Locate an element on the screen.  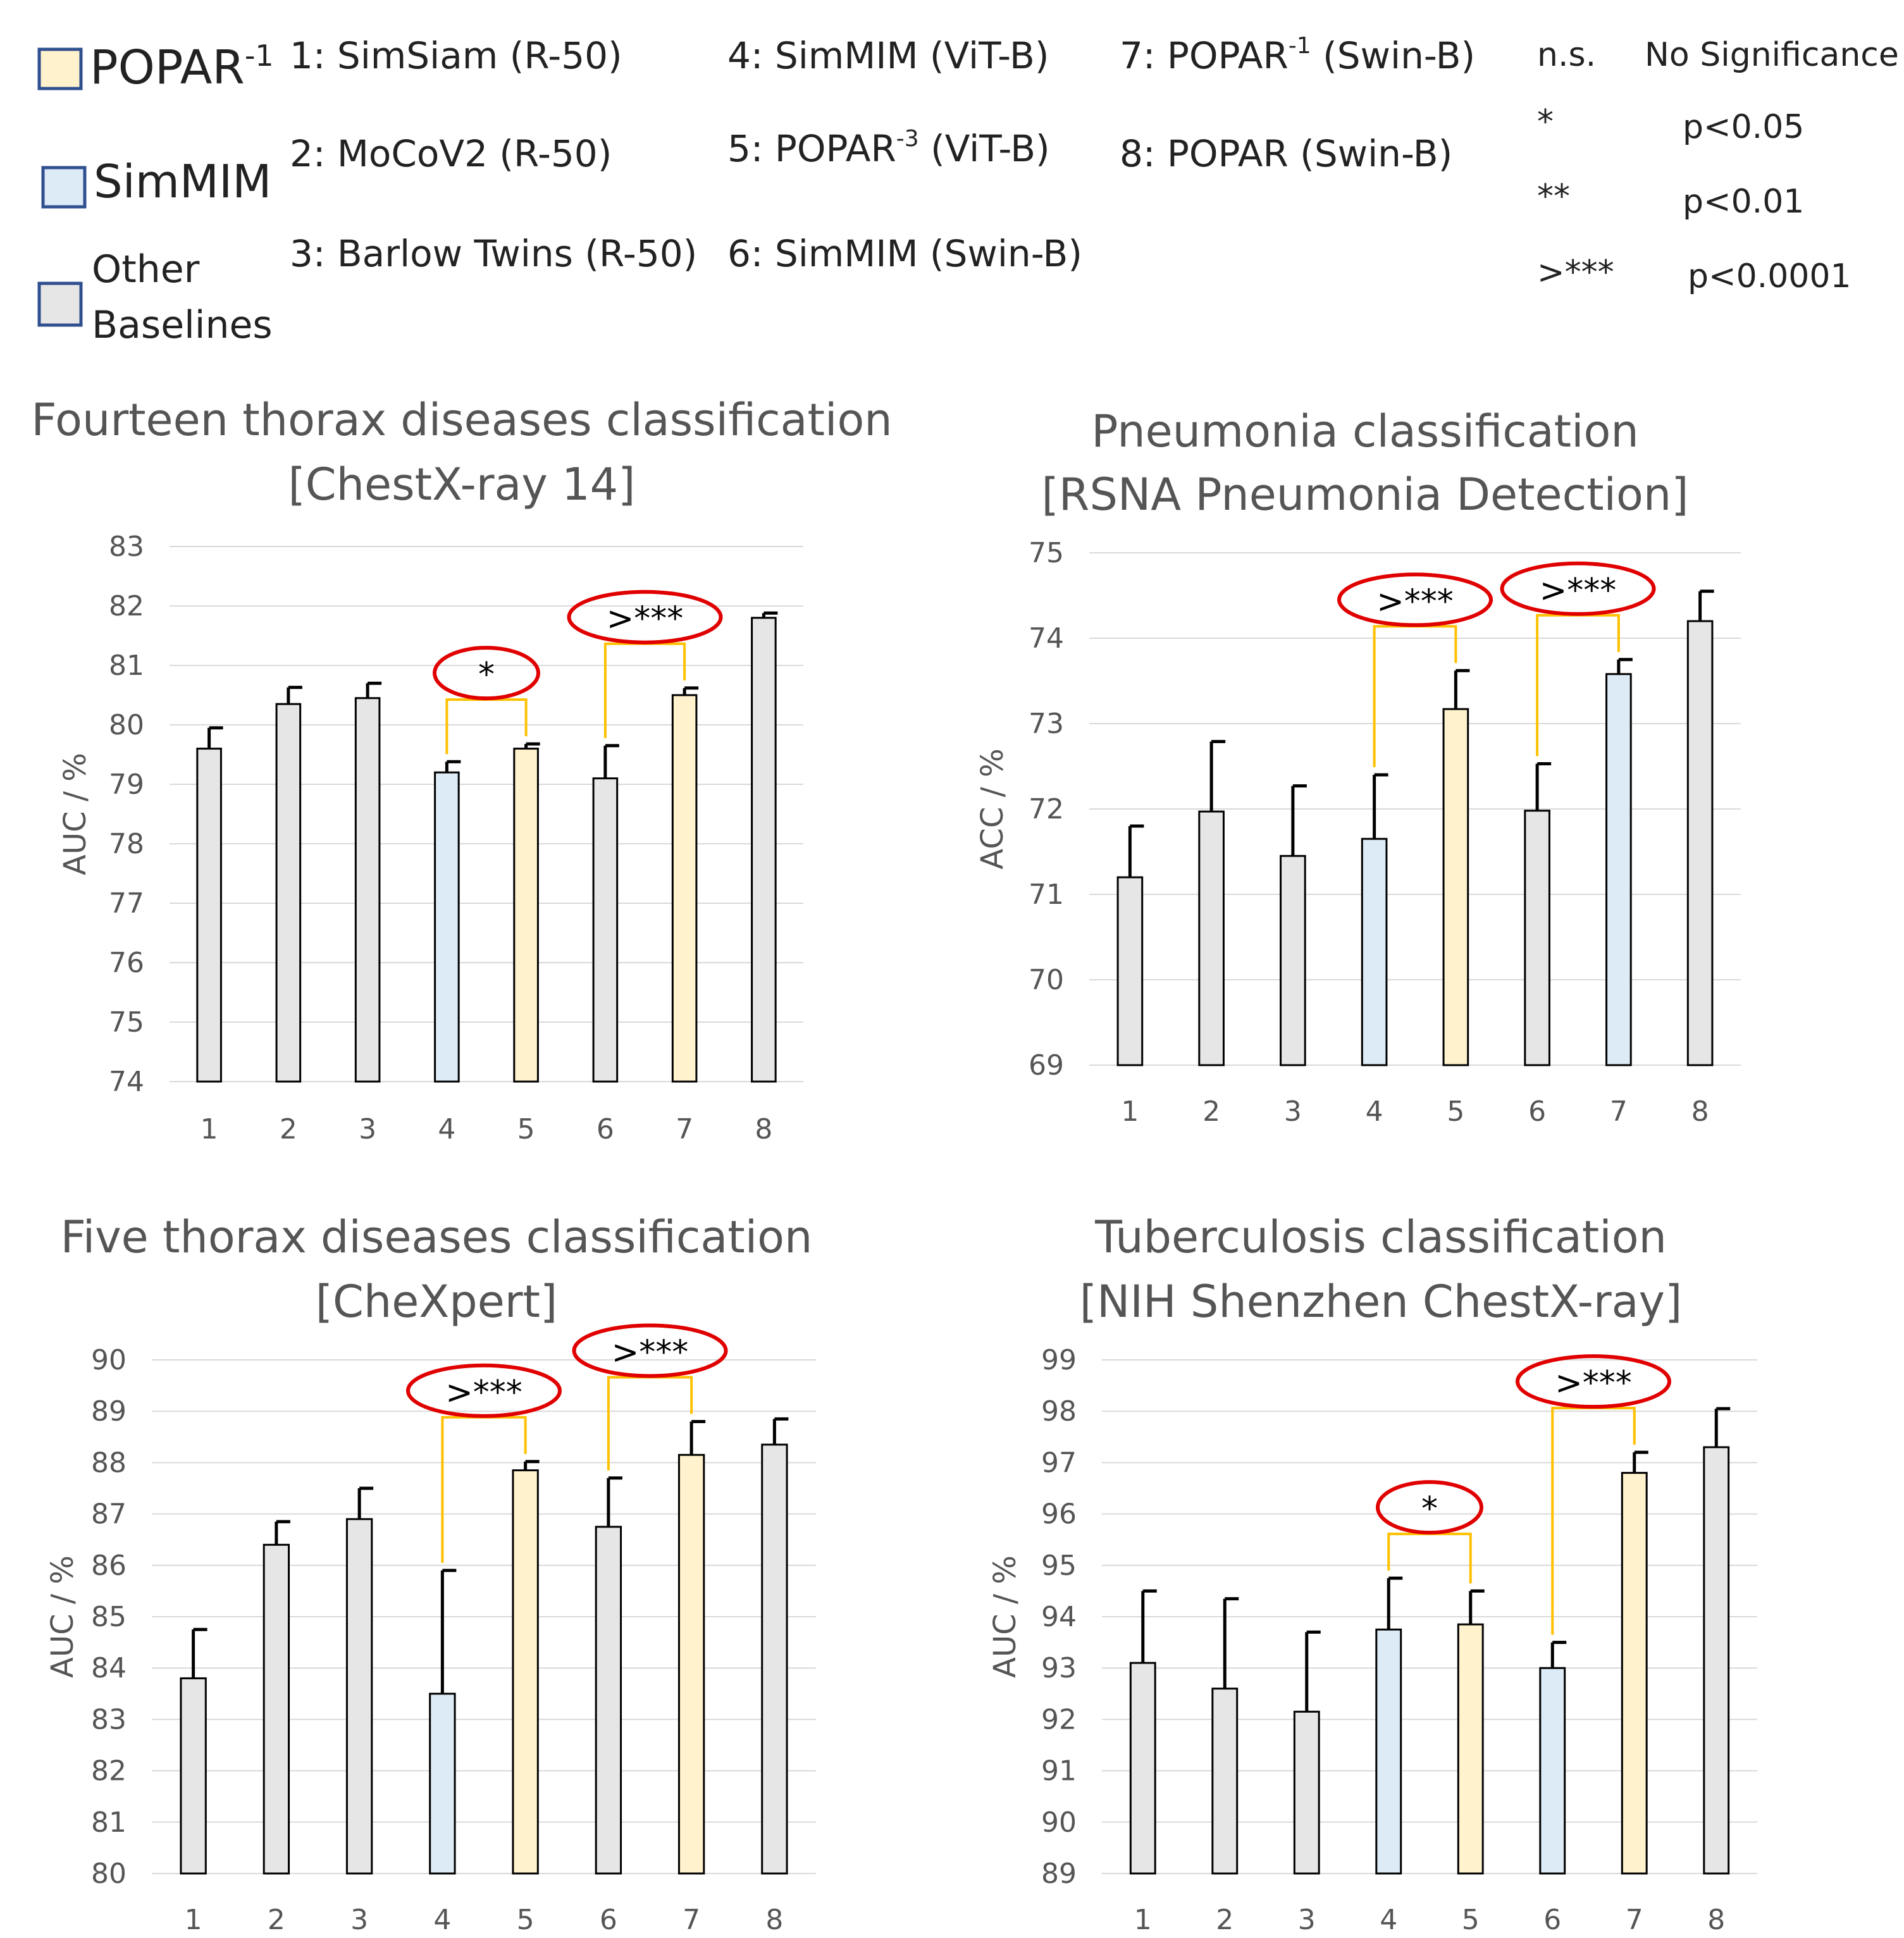
y-tick-label: 73 is located at coordinates (1046, 724).